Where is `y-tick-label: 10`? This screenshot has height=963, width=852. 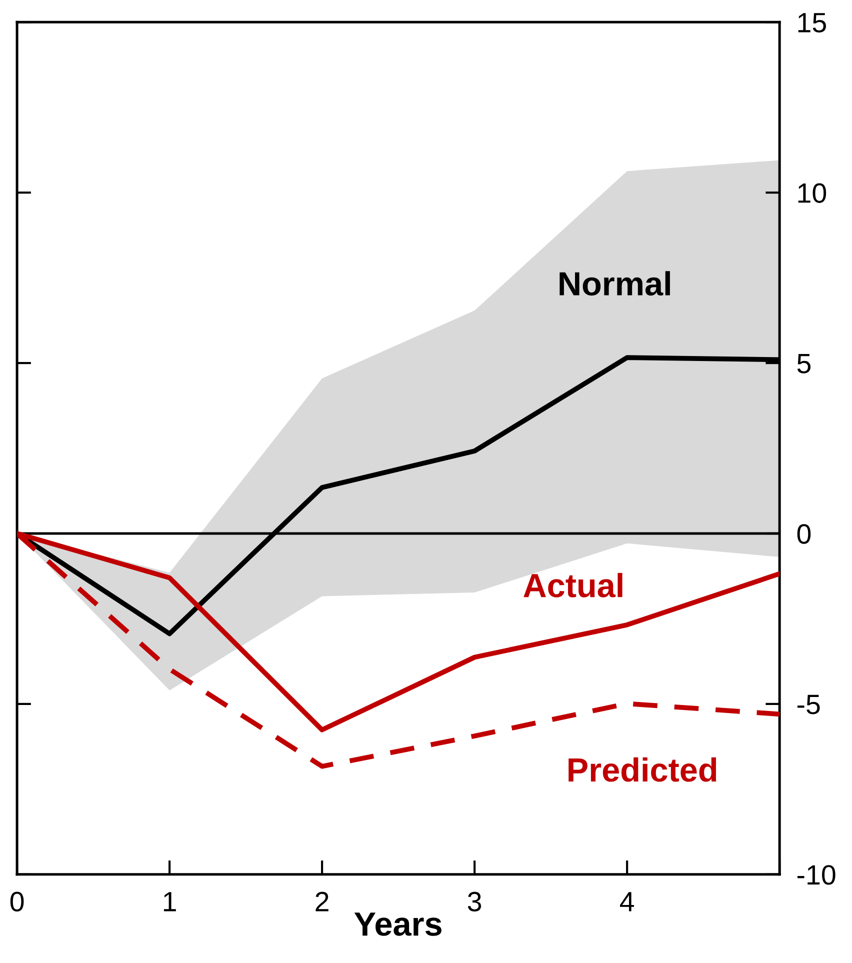 y-tick-label: 10 is located at coordinates (812, 193).